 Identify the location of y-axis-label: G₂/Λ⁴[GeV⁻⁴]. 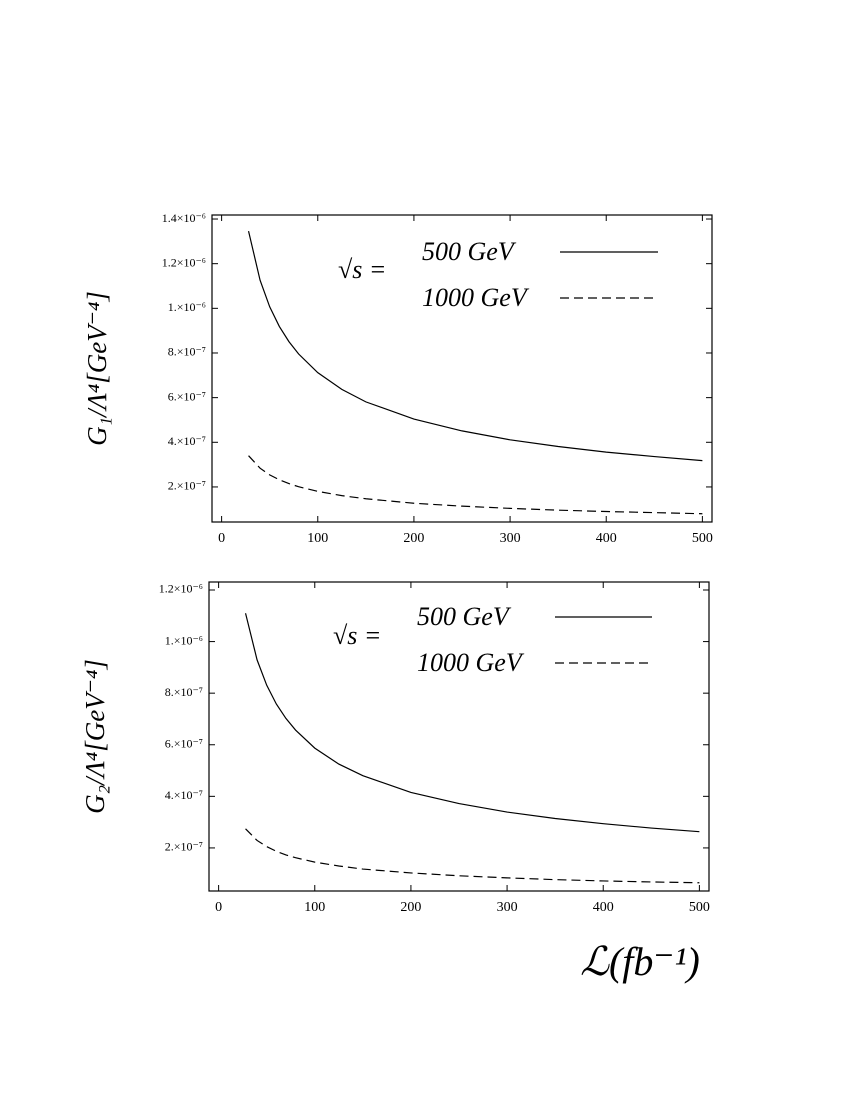
(95, 736).